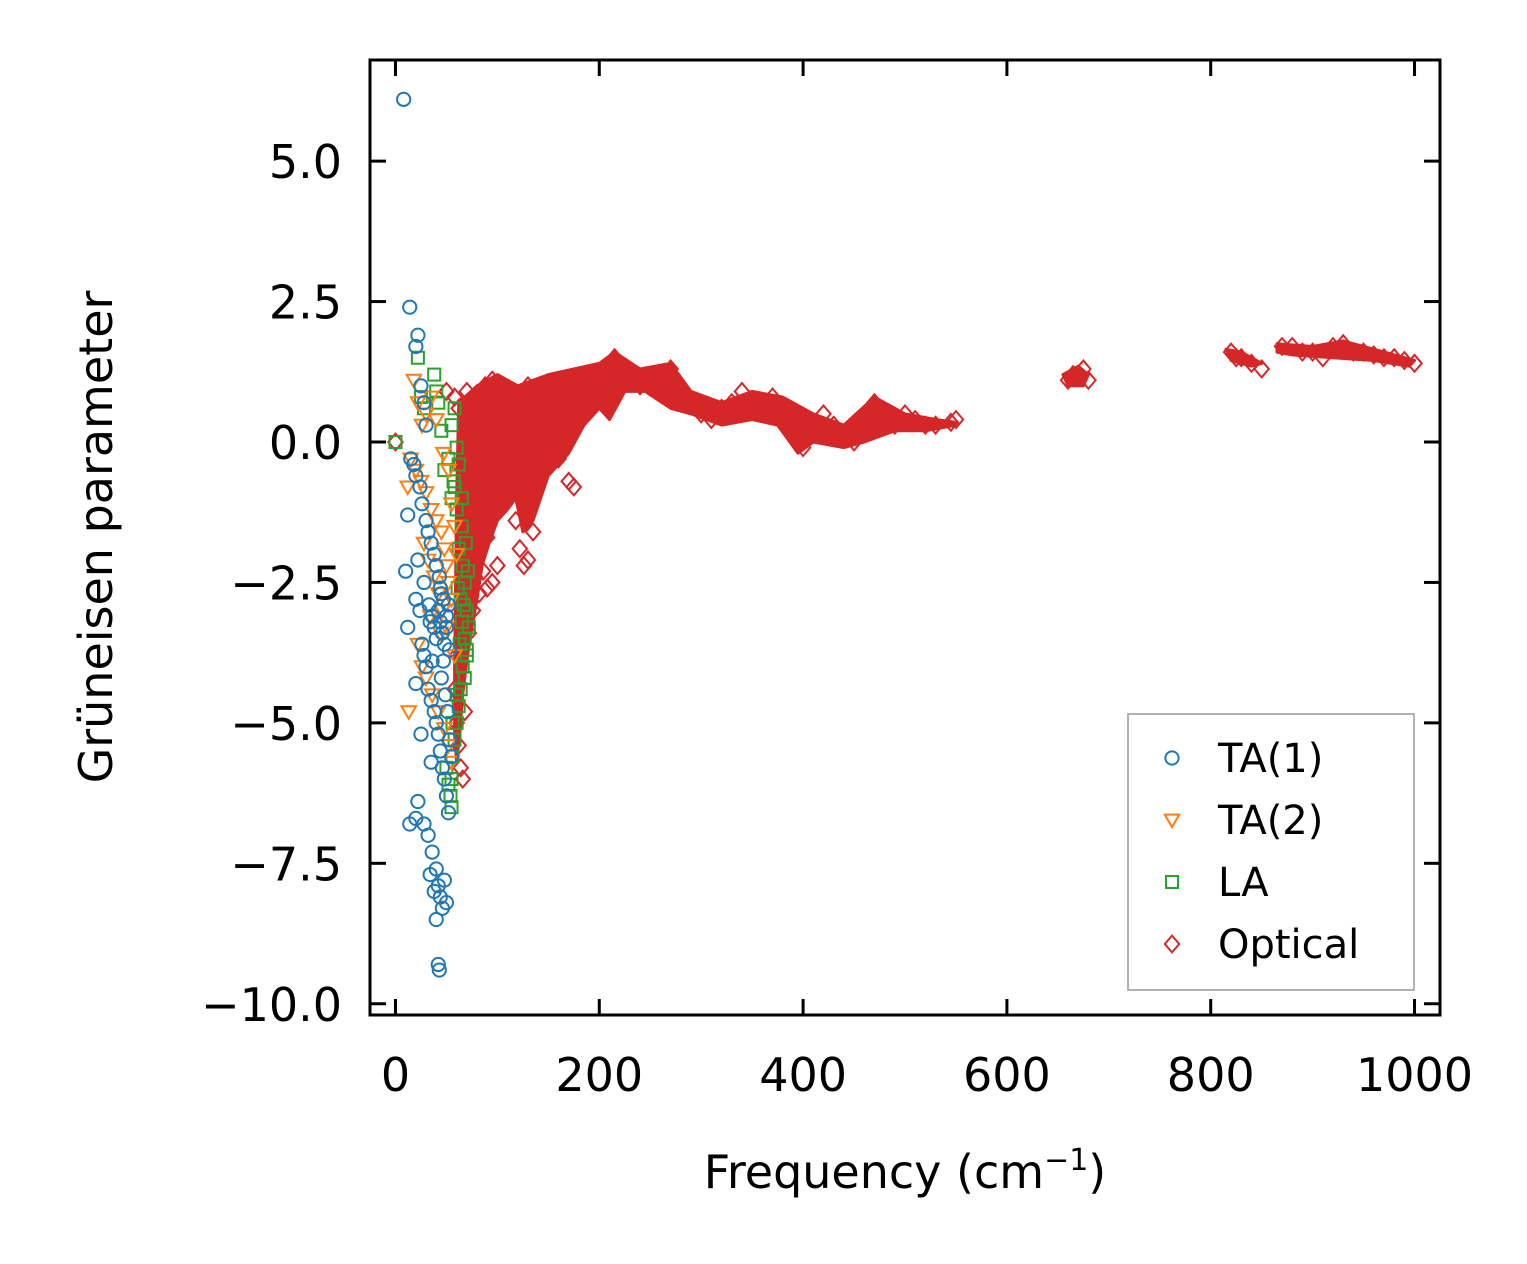 The width and height of the screenshot is (1527, 1264). What do you see at coordinates (305, 162) in the screenshot?
I see `y-tick-label: 5.0` at bounding box center [305, 162].